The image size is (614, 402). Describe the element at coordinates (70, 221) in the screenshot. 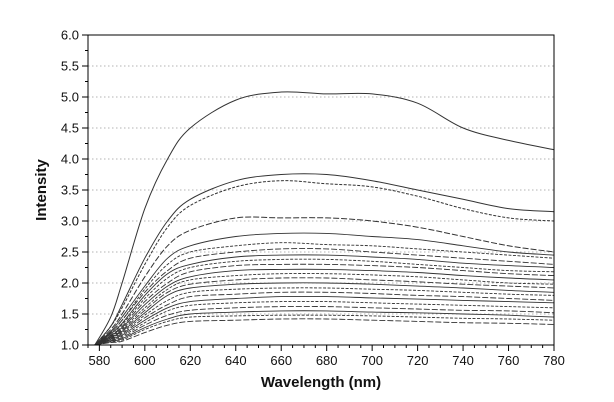

I see `y-tick-label: 3.0` at that location.